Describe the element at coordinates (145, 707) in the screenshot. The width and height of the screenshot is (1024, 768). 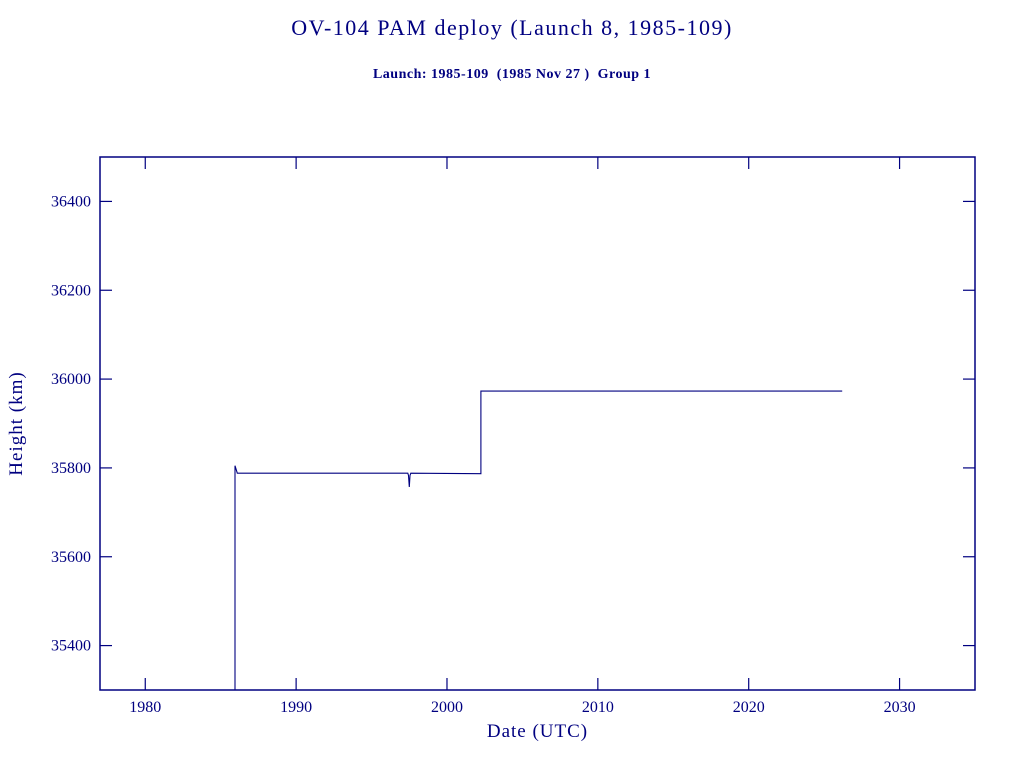
I see `x-tick-label: 1980` at that location.